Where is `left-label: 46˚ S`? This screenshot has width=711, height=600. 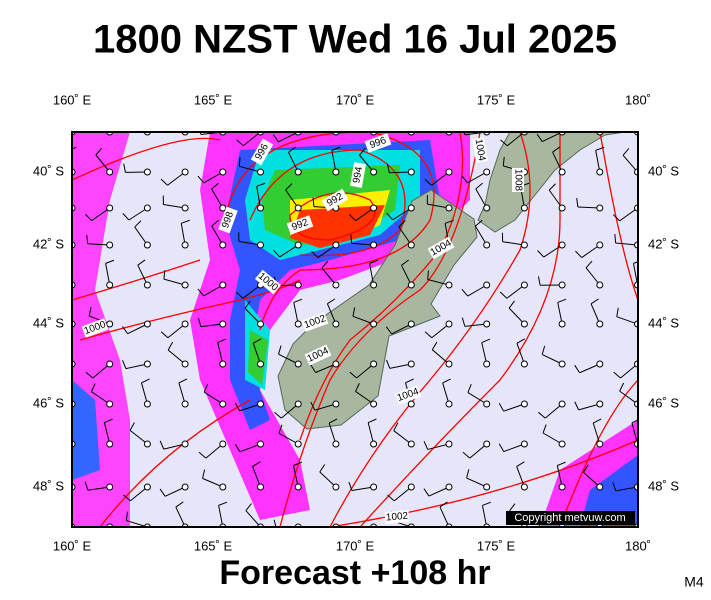 left-label: 46˚ S is located at coordinates (48, 402).